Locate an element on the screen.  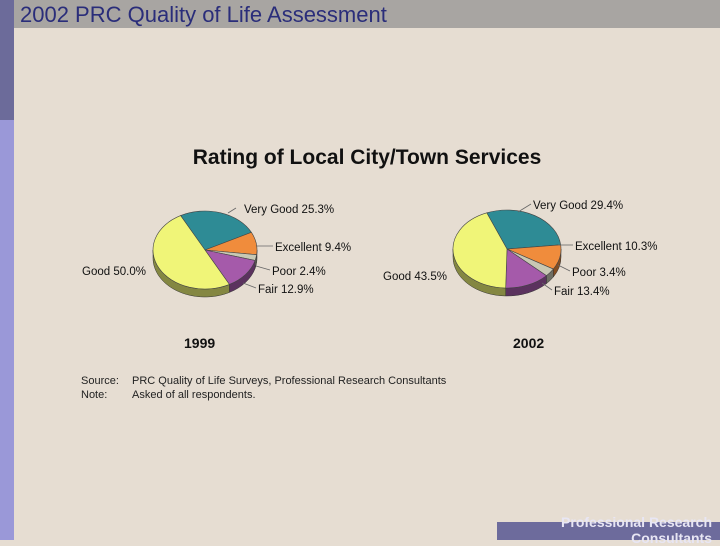
source-key: Source: is located at coordinates (106, 381).